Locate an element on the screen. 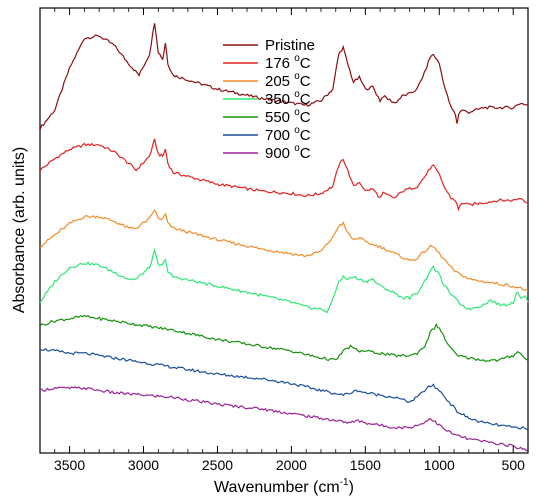 This screenshot has width=550, height=504. legend-label-2: 205 oC is located at coordinates (288, 80).